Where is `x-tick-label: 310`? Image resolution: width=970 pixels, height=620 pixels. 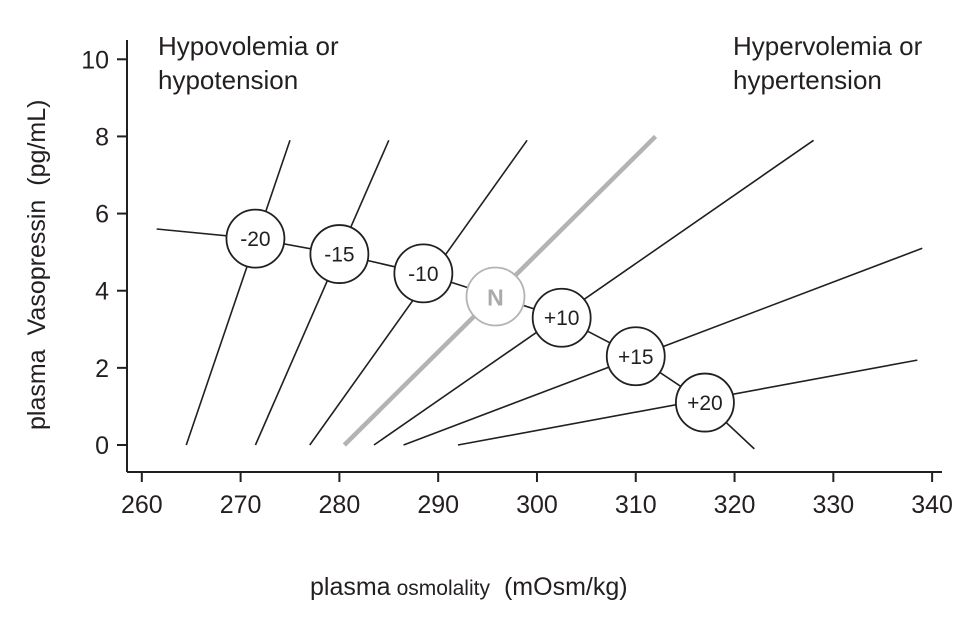
x-tick-label: 310 is located at coordinates (636, 505).